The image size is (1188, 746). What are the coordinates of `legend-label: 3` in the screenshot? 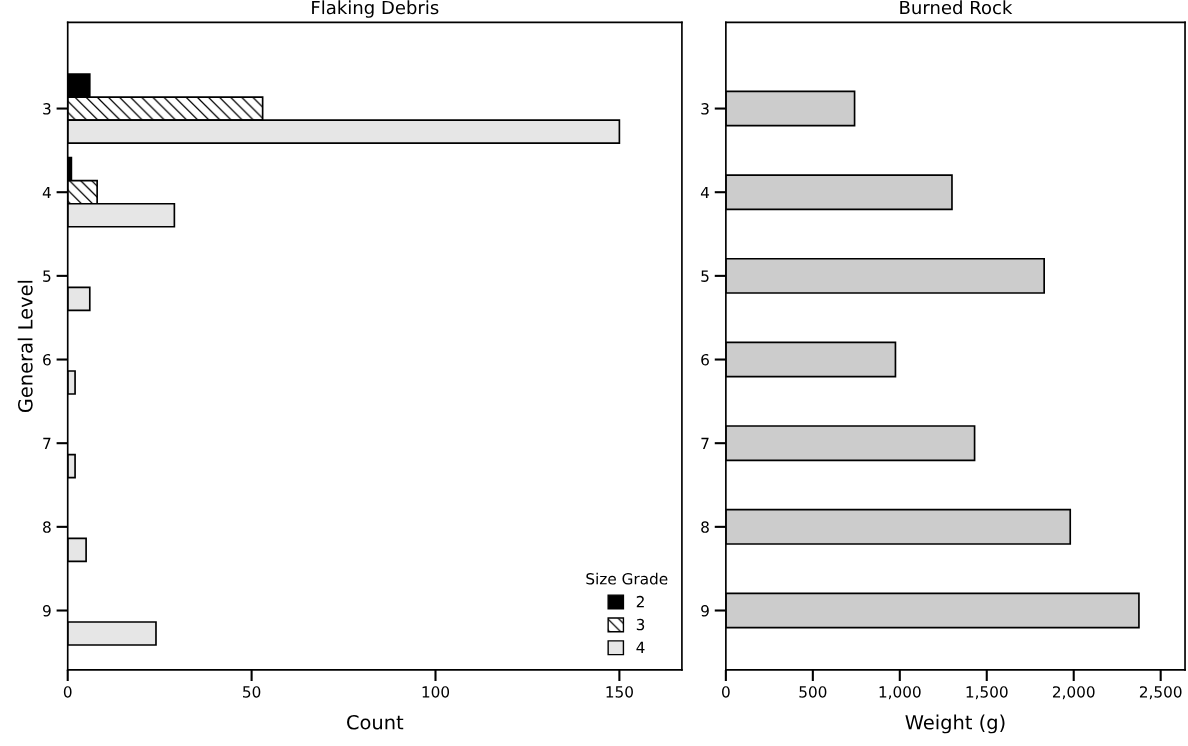 It's located at (640, 624).